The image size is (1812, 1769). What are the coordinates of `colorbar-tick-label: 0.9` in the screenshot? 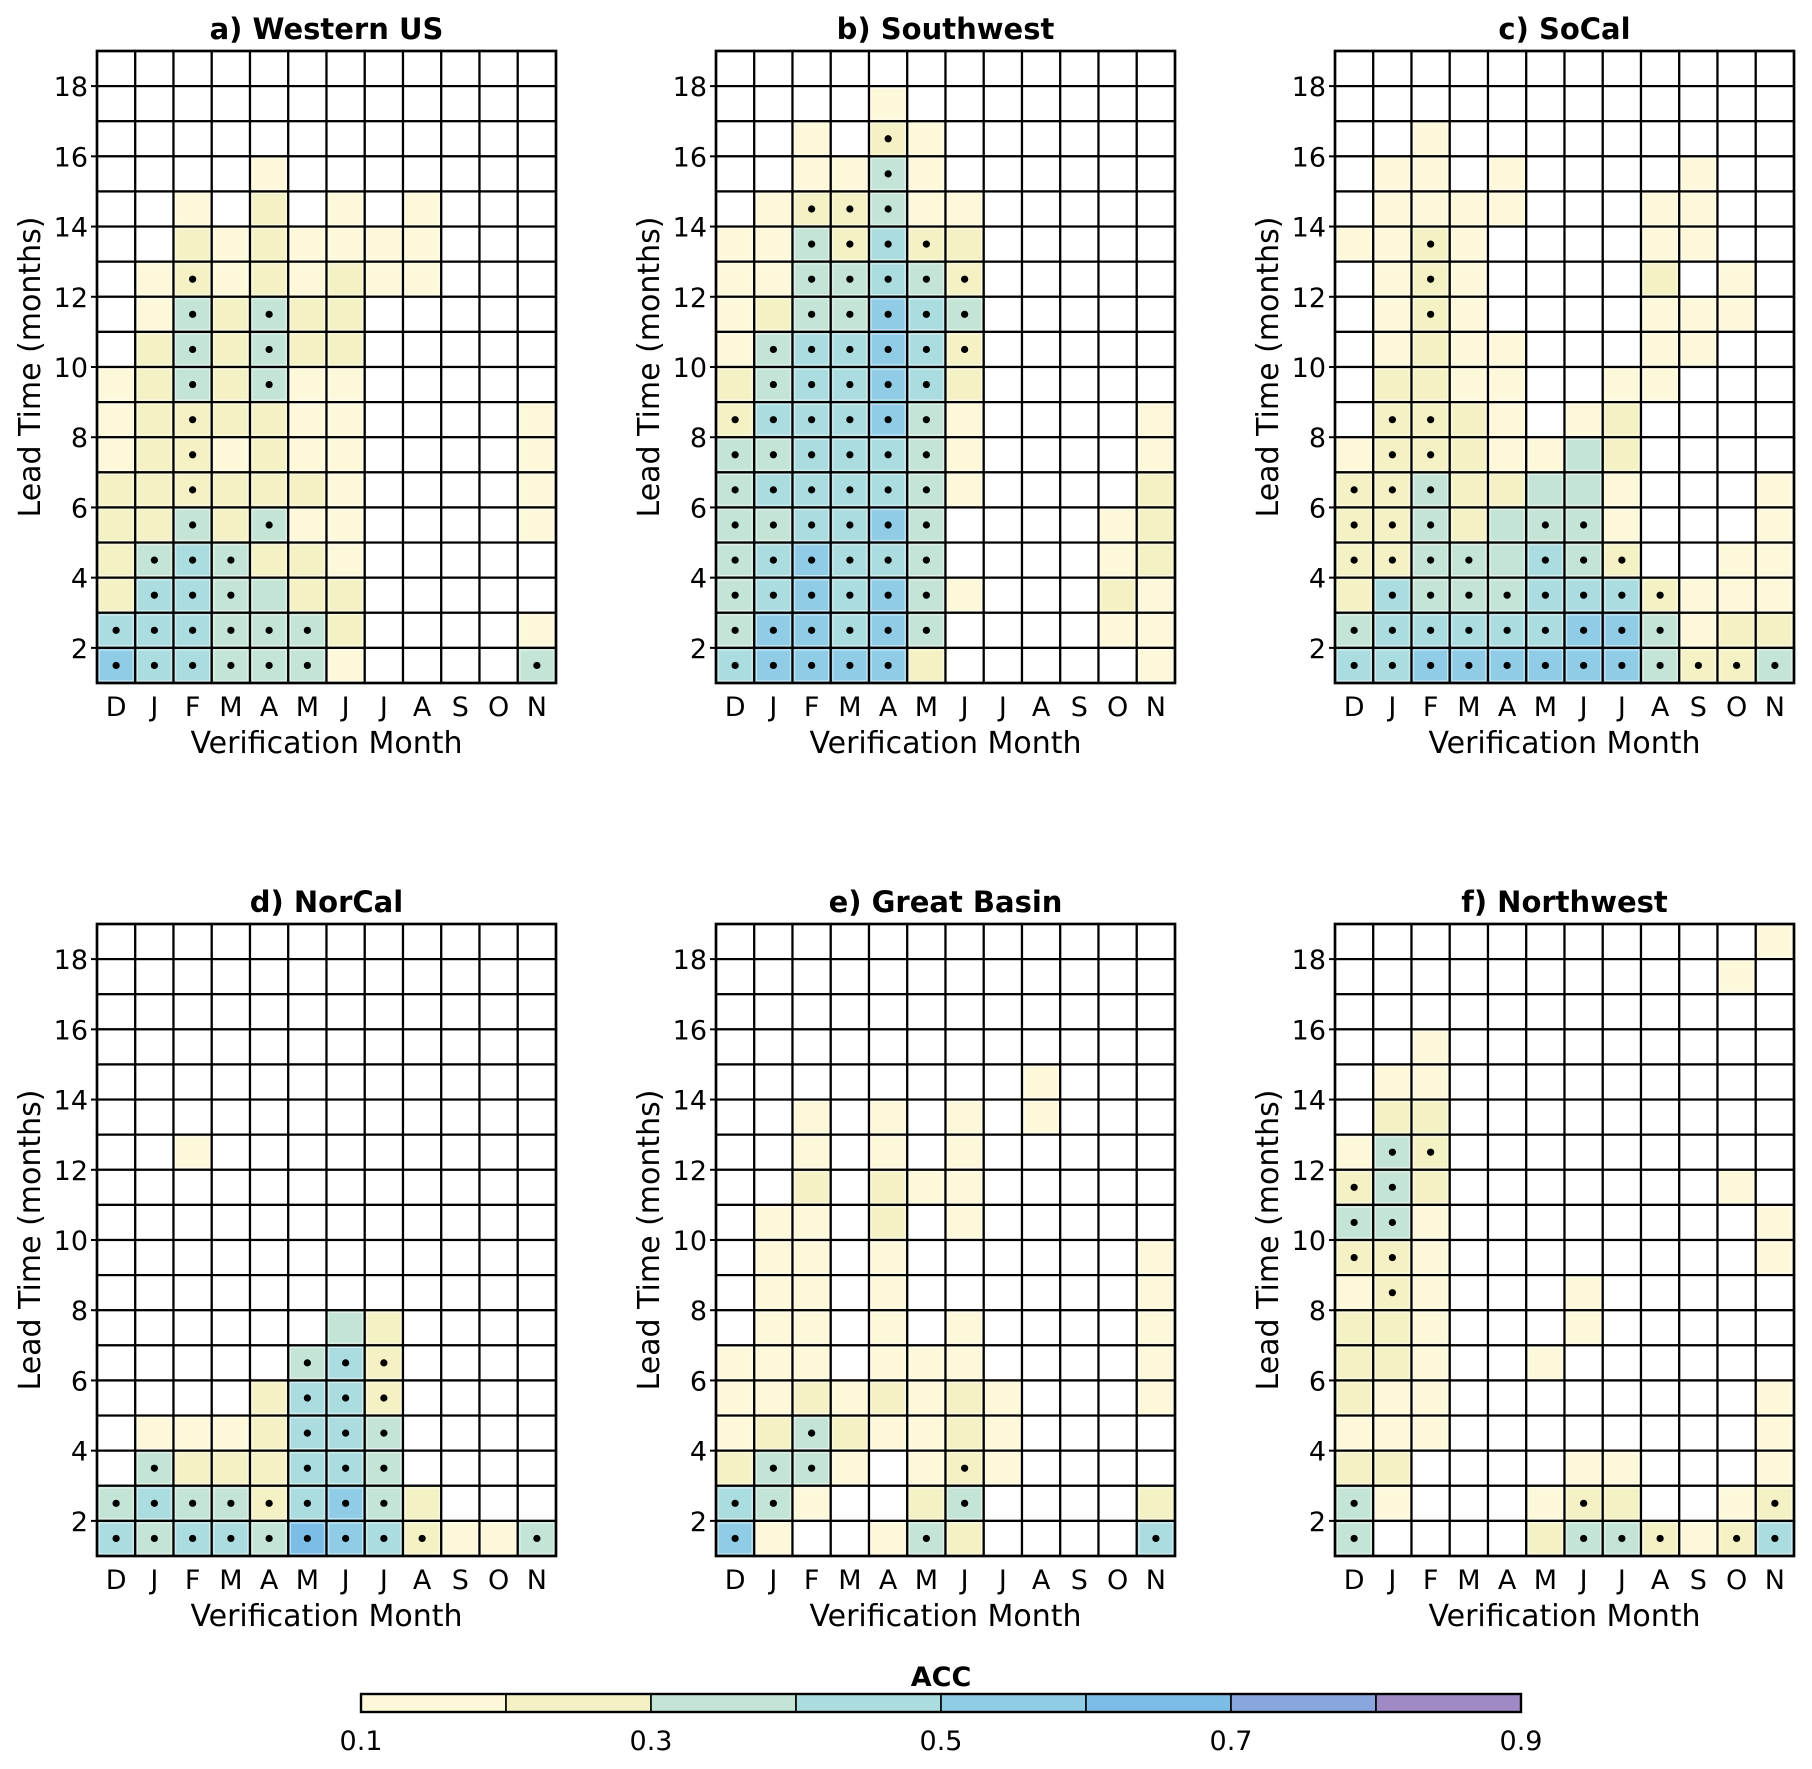 It's located at (1521, 1741).